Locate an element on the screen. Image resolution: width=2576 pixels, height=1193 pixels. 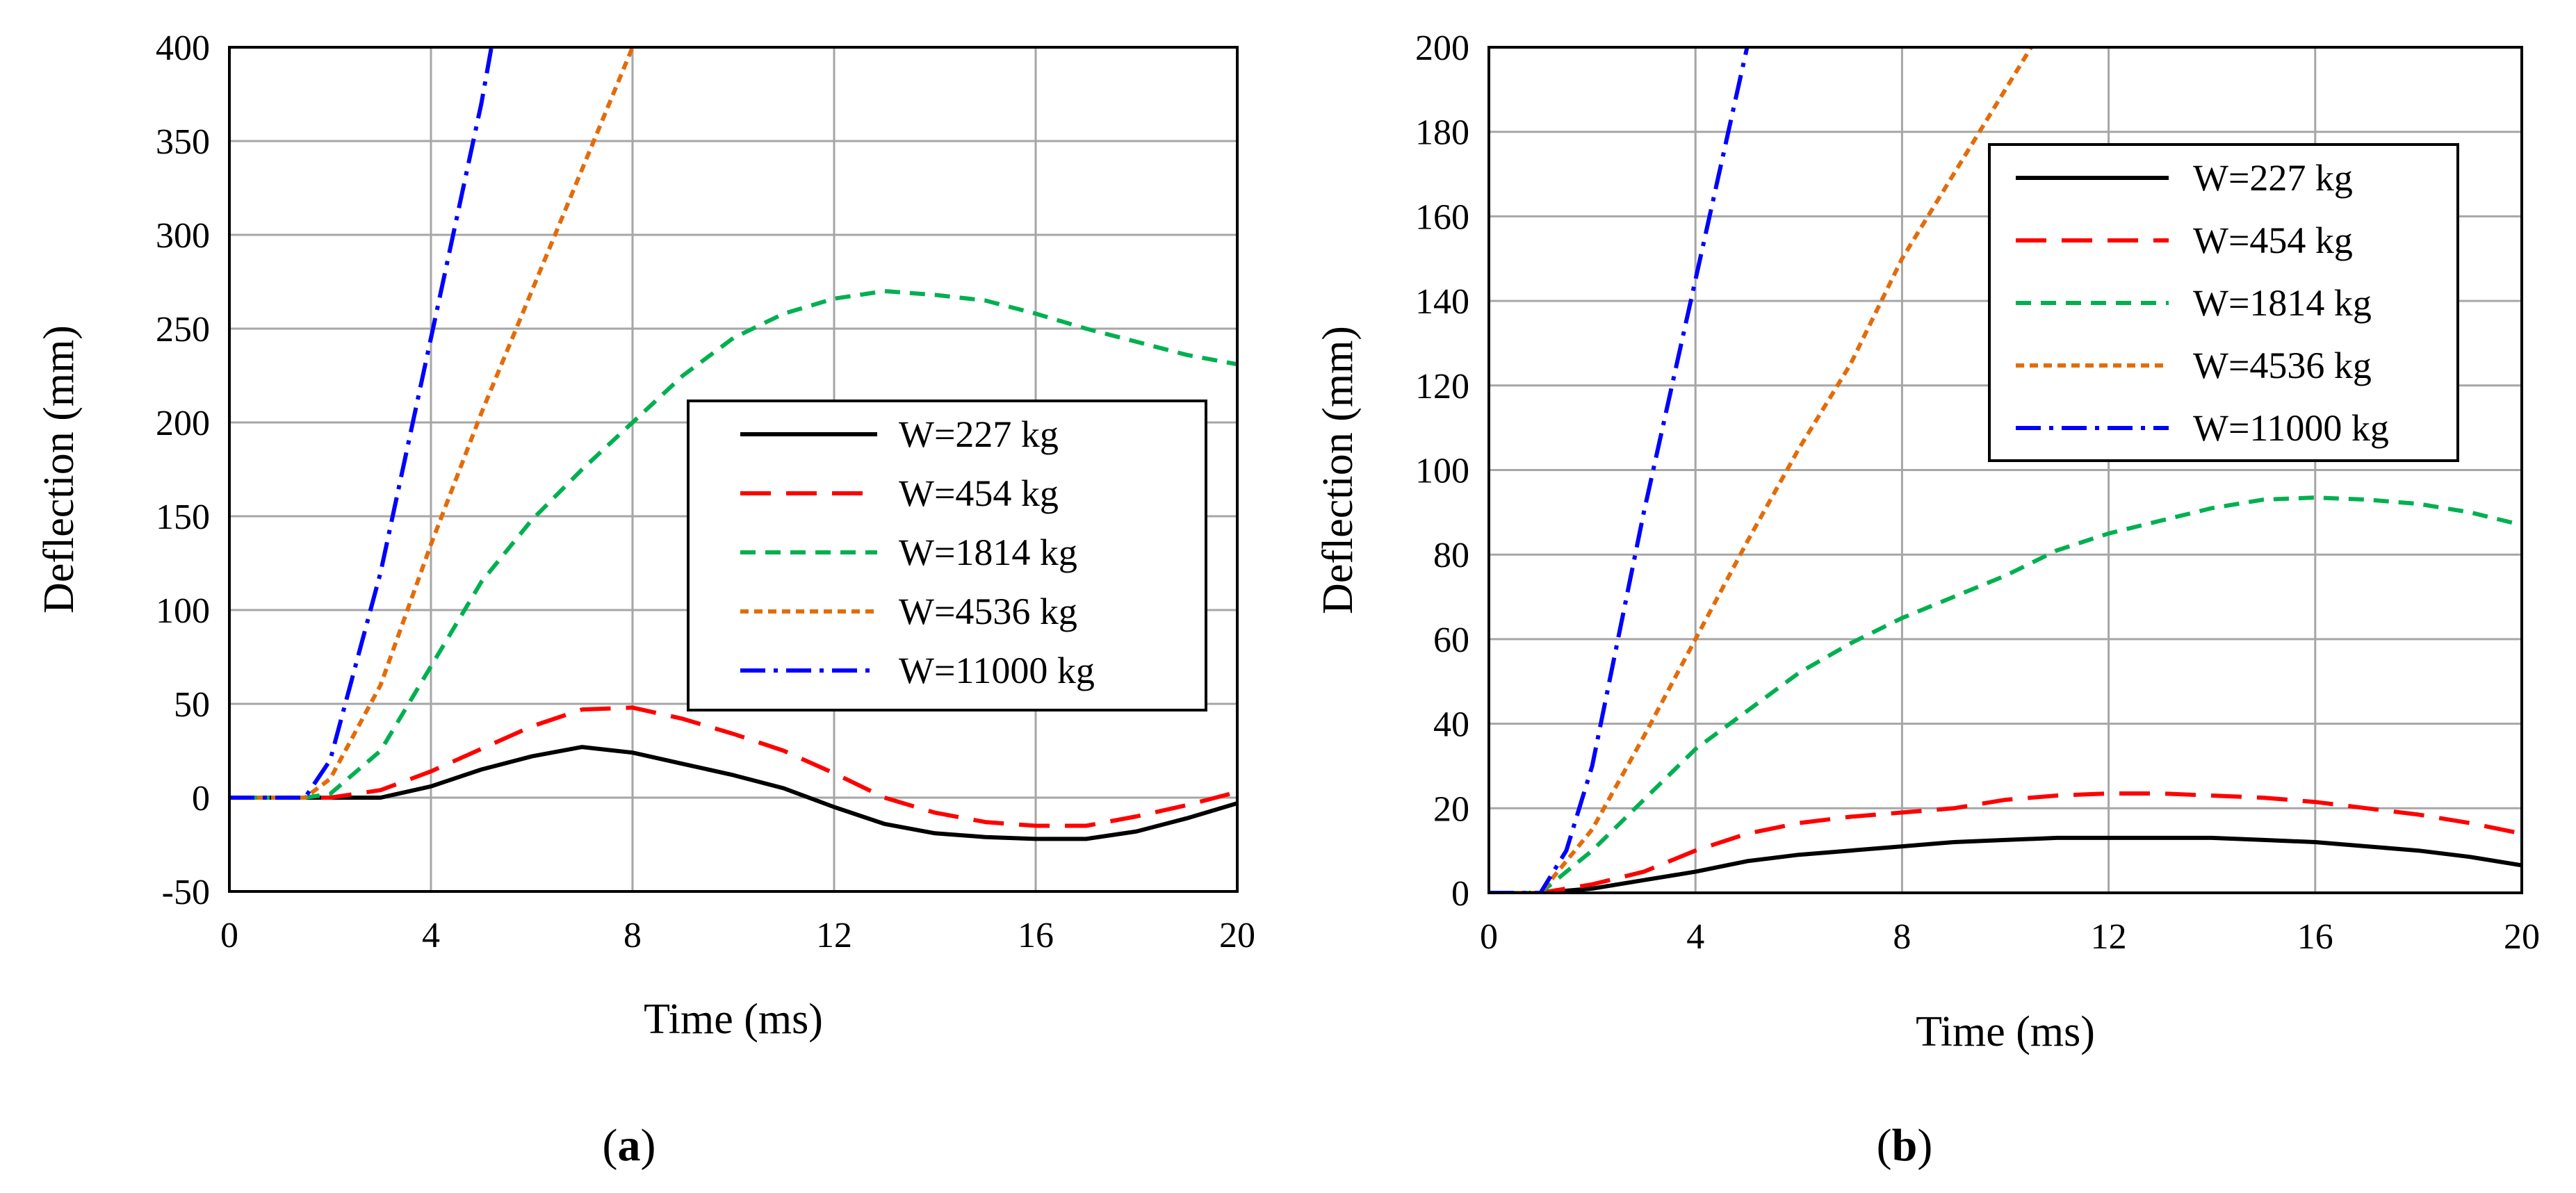
y-tick-label: 400 is located at coordinates (183, 48).